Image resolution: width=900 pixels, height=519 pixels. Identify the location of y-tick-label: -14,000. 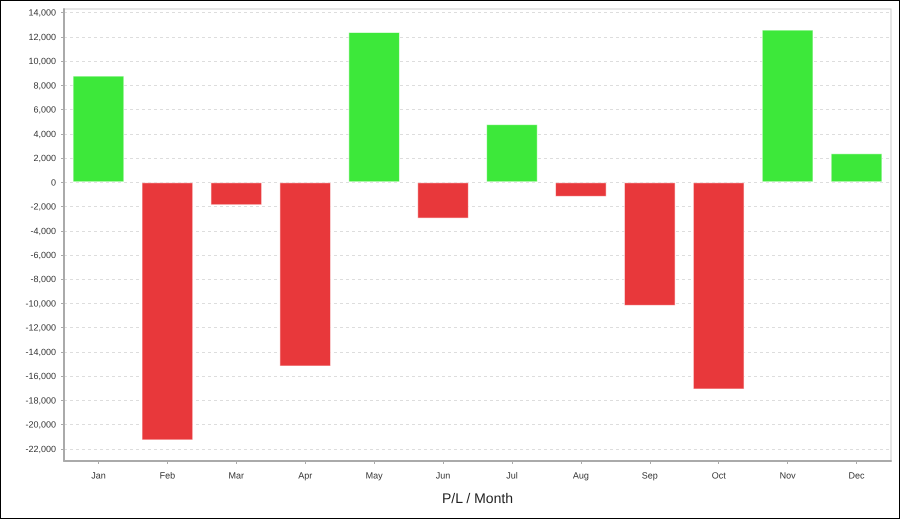
(40, 351).